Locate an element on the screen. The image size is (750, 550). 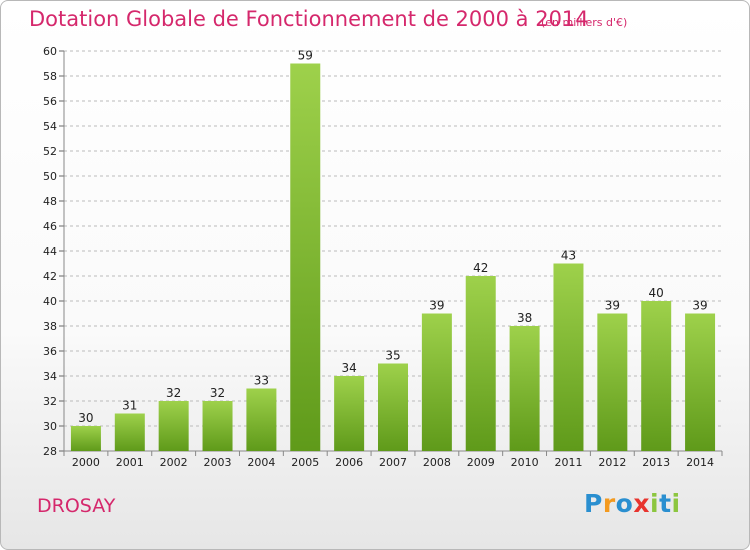
logo-letter: o is located at coordinates (624, 503).